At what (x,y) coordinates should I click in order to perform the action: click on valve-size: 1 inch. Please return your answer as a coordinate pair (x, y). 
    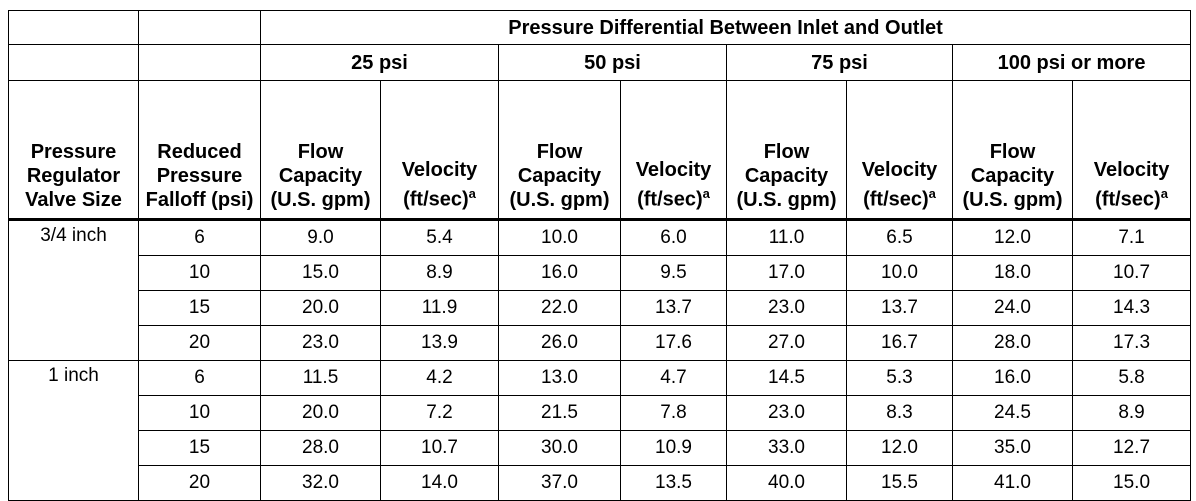
    Looking at the image, I should click on (73, 430).